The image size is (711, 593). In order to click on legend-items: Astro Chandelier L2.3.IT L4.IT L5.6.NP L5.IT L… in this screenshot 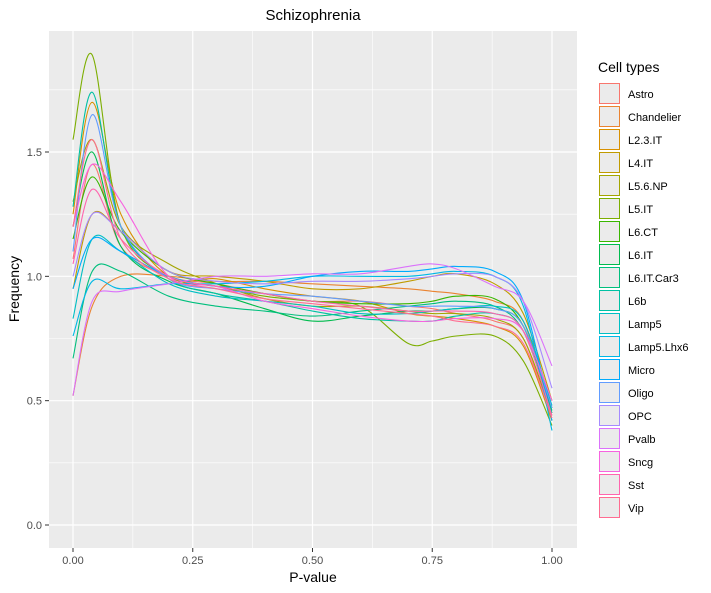, I will do `click(644, 300)`.